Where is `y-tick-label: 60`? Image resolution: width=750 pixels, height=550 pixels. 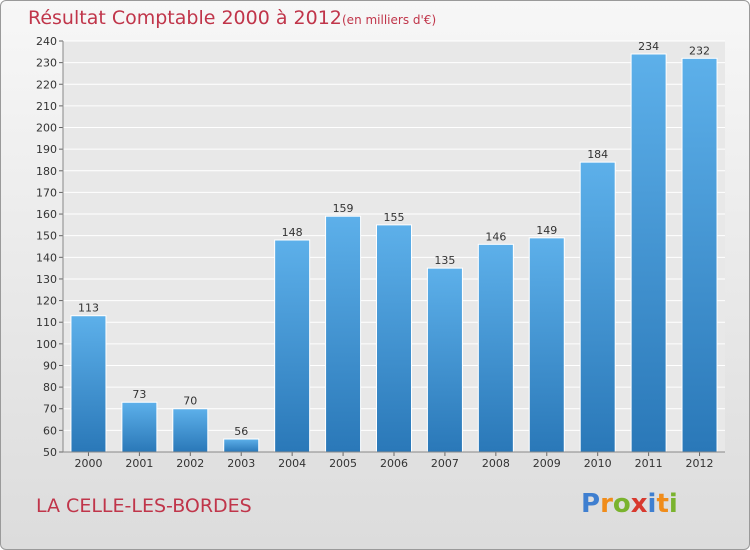
y-tick-label: 60 is located at coordinates (50, 430).